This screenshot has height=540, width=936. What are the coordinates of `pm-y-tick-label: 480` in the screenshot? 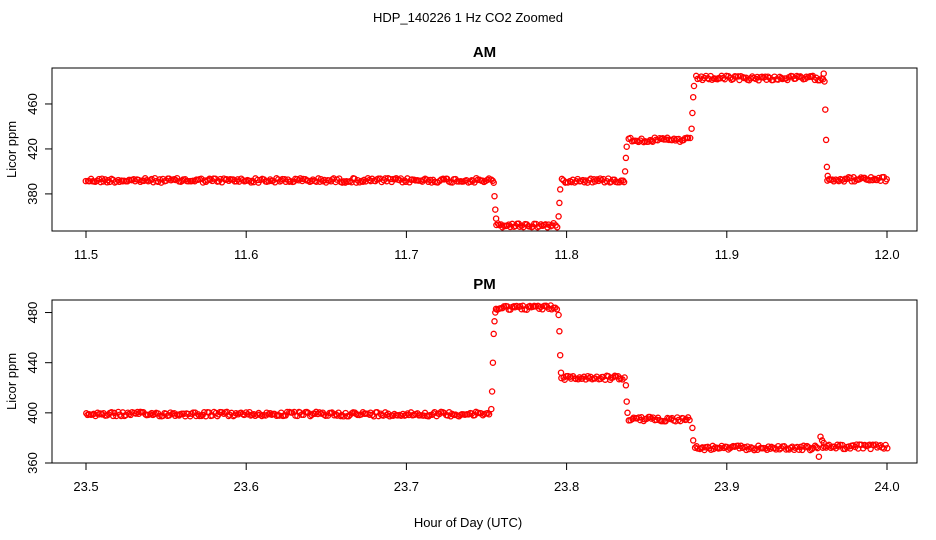 It's located at (32, 313).